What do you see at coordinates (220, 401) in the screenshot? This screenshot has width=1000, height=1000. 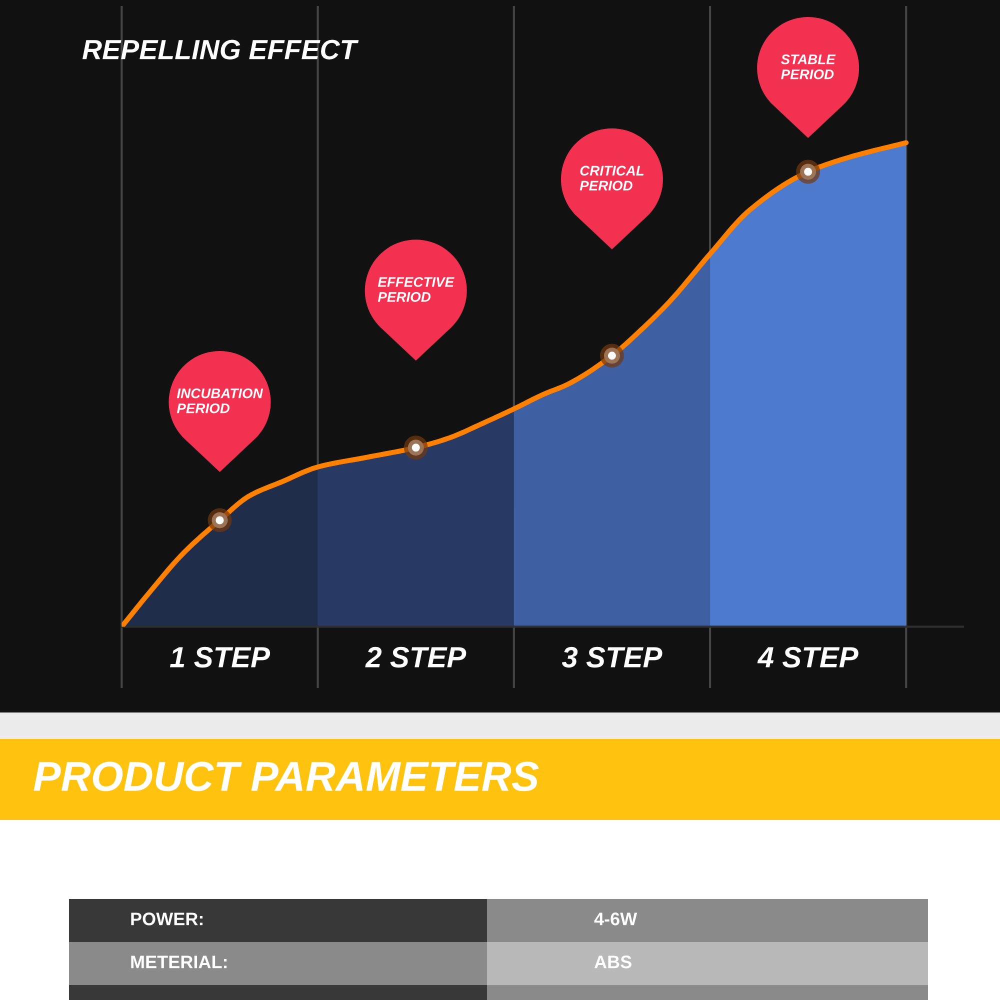 I see `annotation: INCUBATION PERIOD` at bounding box center [220, 401].